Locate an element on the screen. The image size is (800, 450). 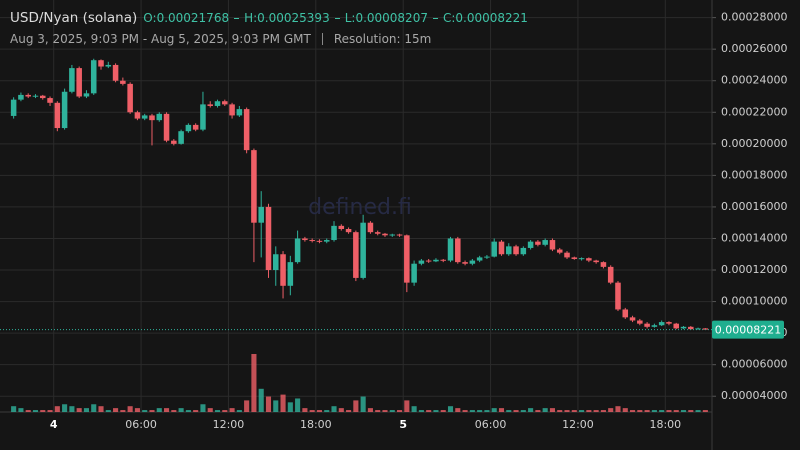
y-tick-label: 0.00012000 is located at coordinates (754, 269).